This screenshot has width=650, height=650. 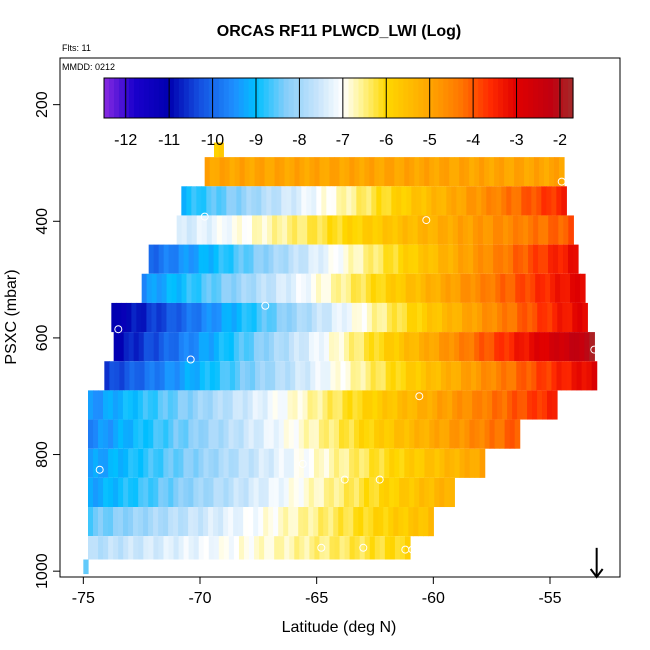 What do you see at coordinates (11, 316) in the screenshot?
I see `y-axis-label: PSXC (mbar)` at bounding box center [11, 316].